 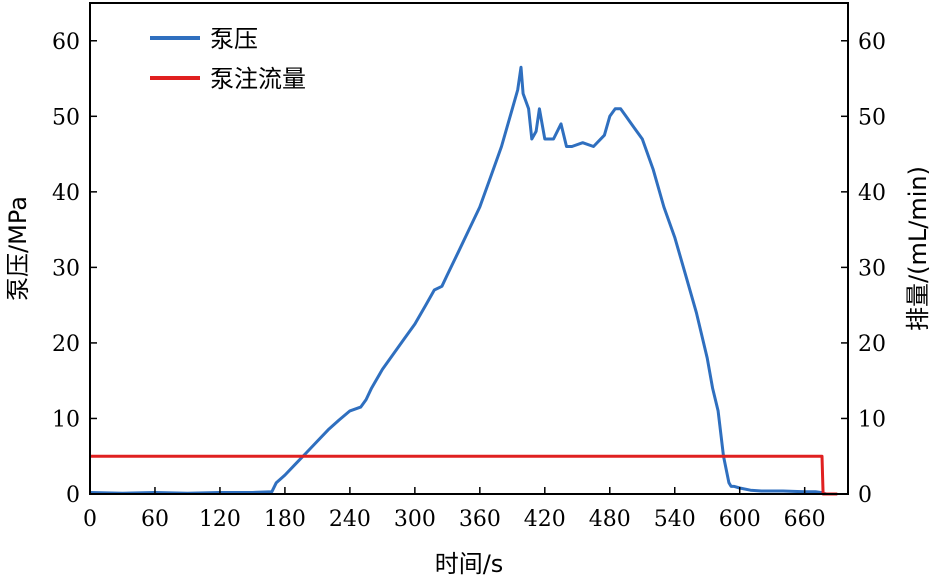 I want to click on y-right-tick-label: 0, so click(x=865, y=495).